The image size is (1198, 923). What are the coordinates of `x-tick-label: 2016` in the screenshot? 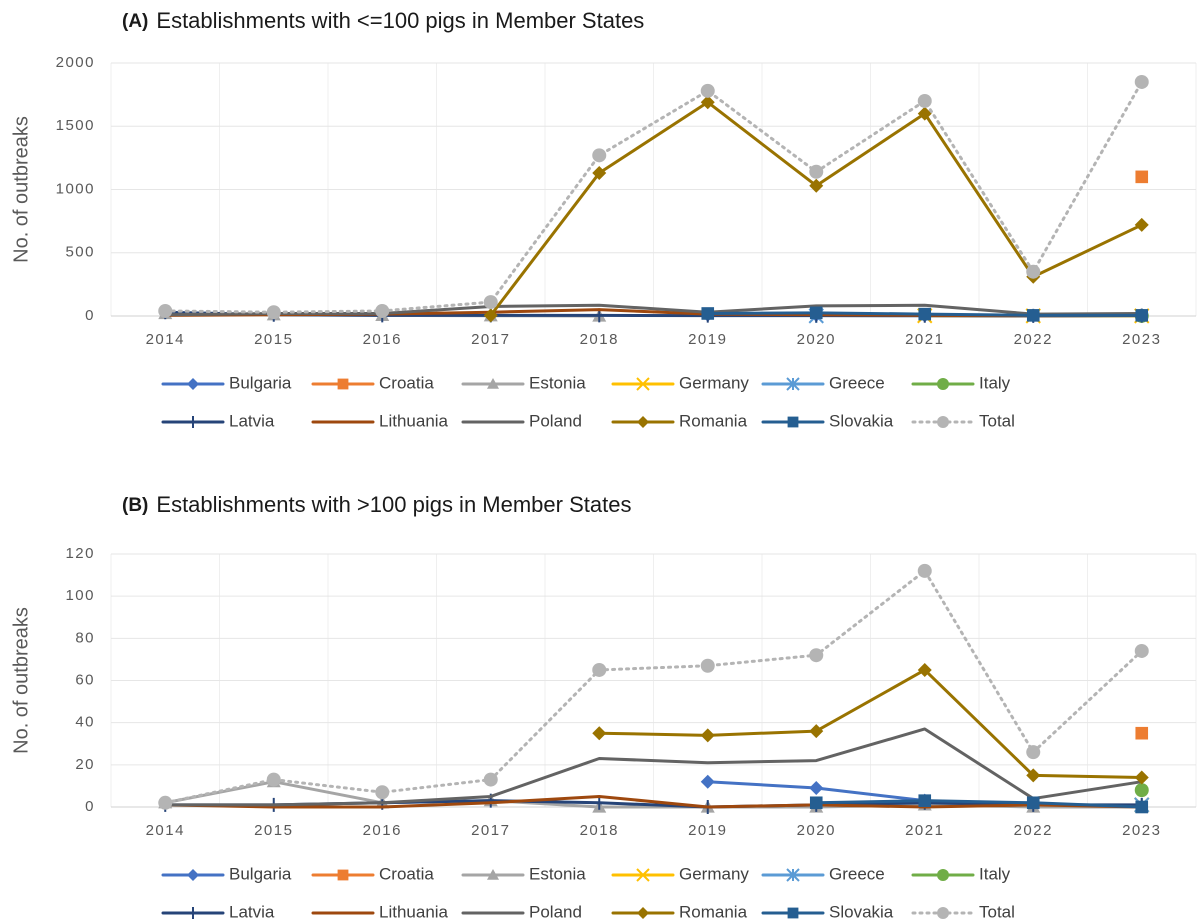 It's located at (382, 830).